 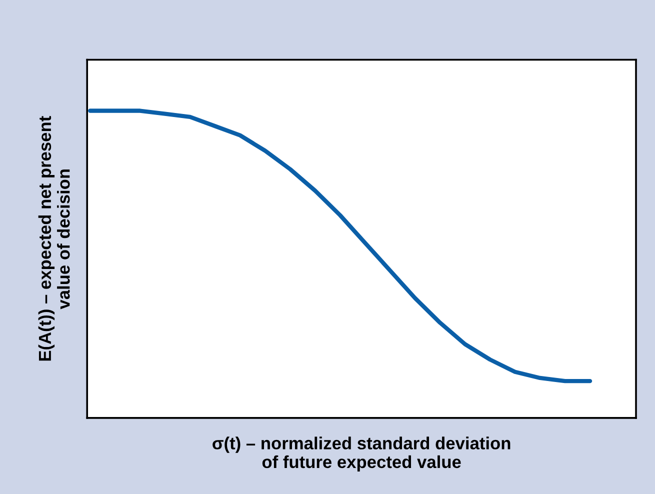 I want to click on x-axis-title: σ(t) – normalized standard deviation of future expected value, so click(x=361, y=454).